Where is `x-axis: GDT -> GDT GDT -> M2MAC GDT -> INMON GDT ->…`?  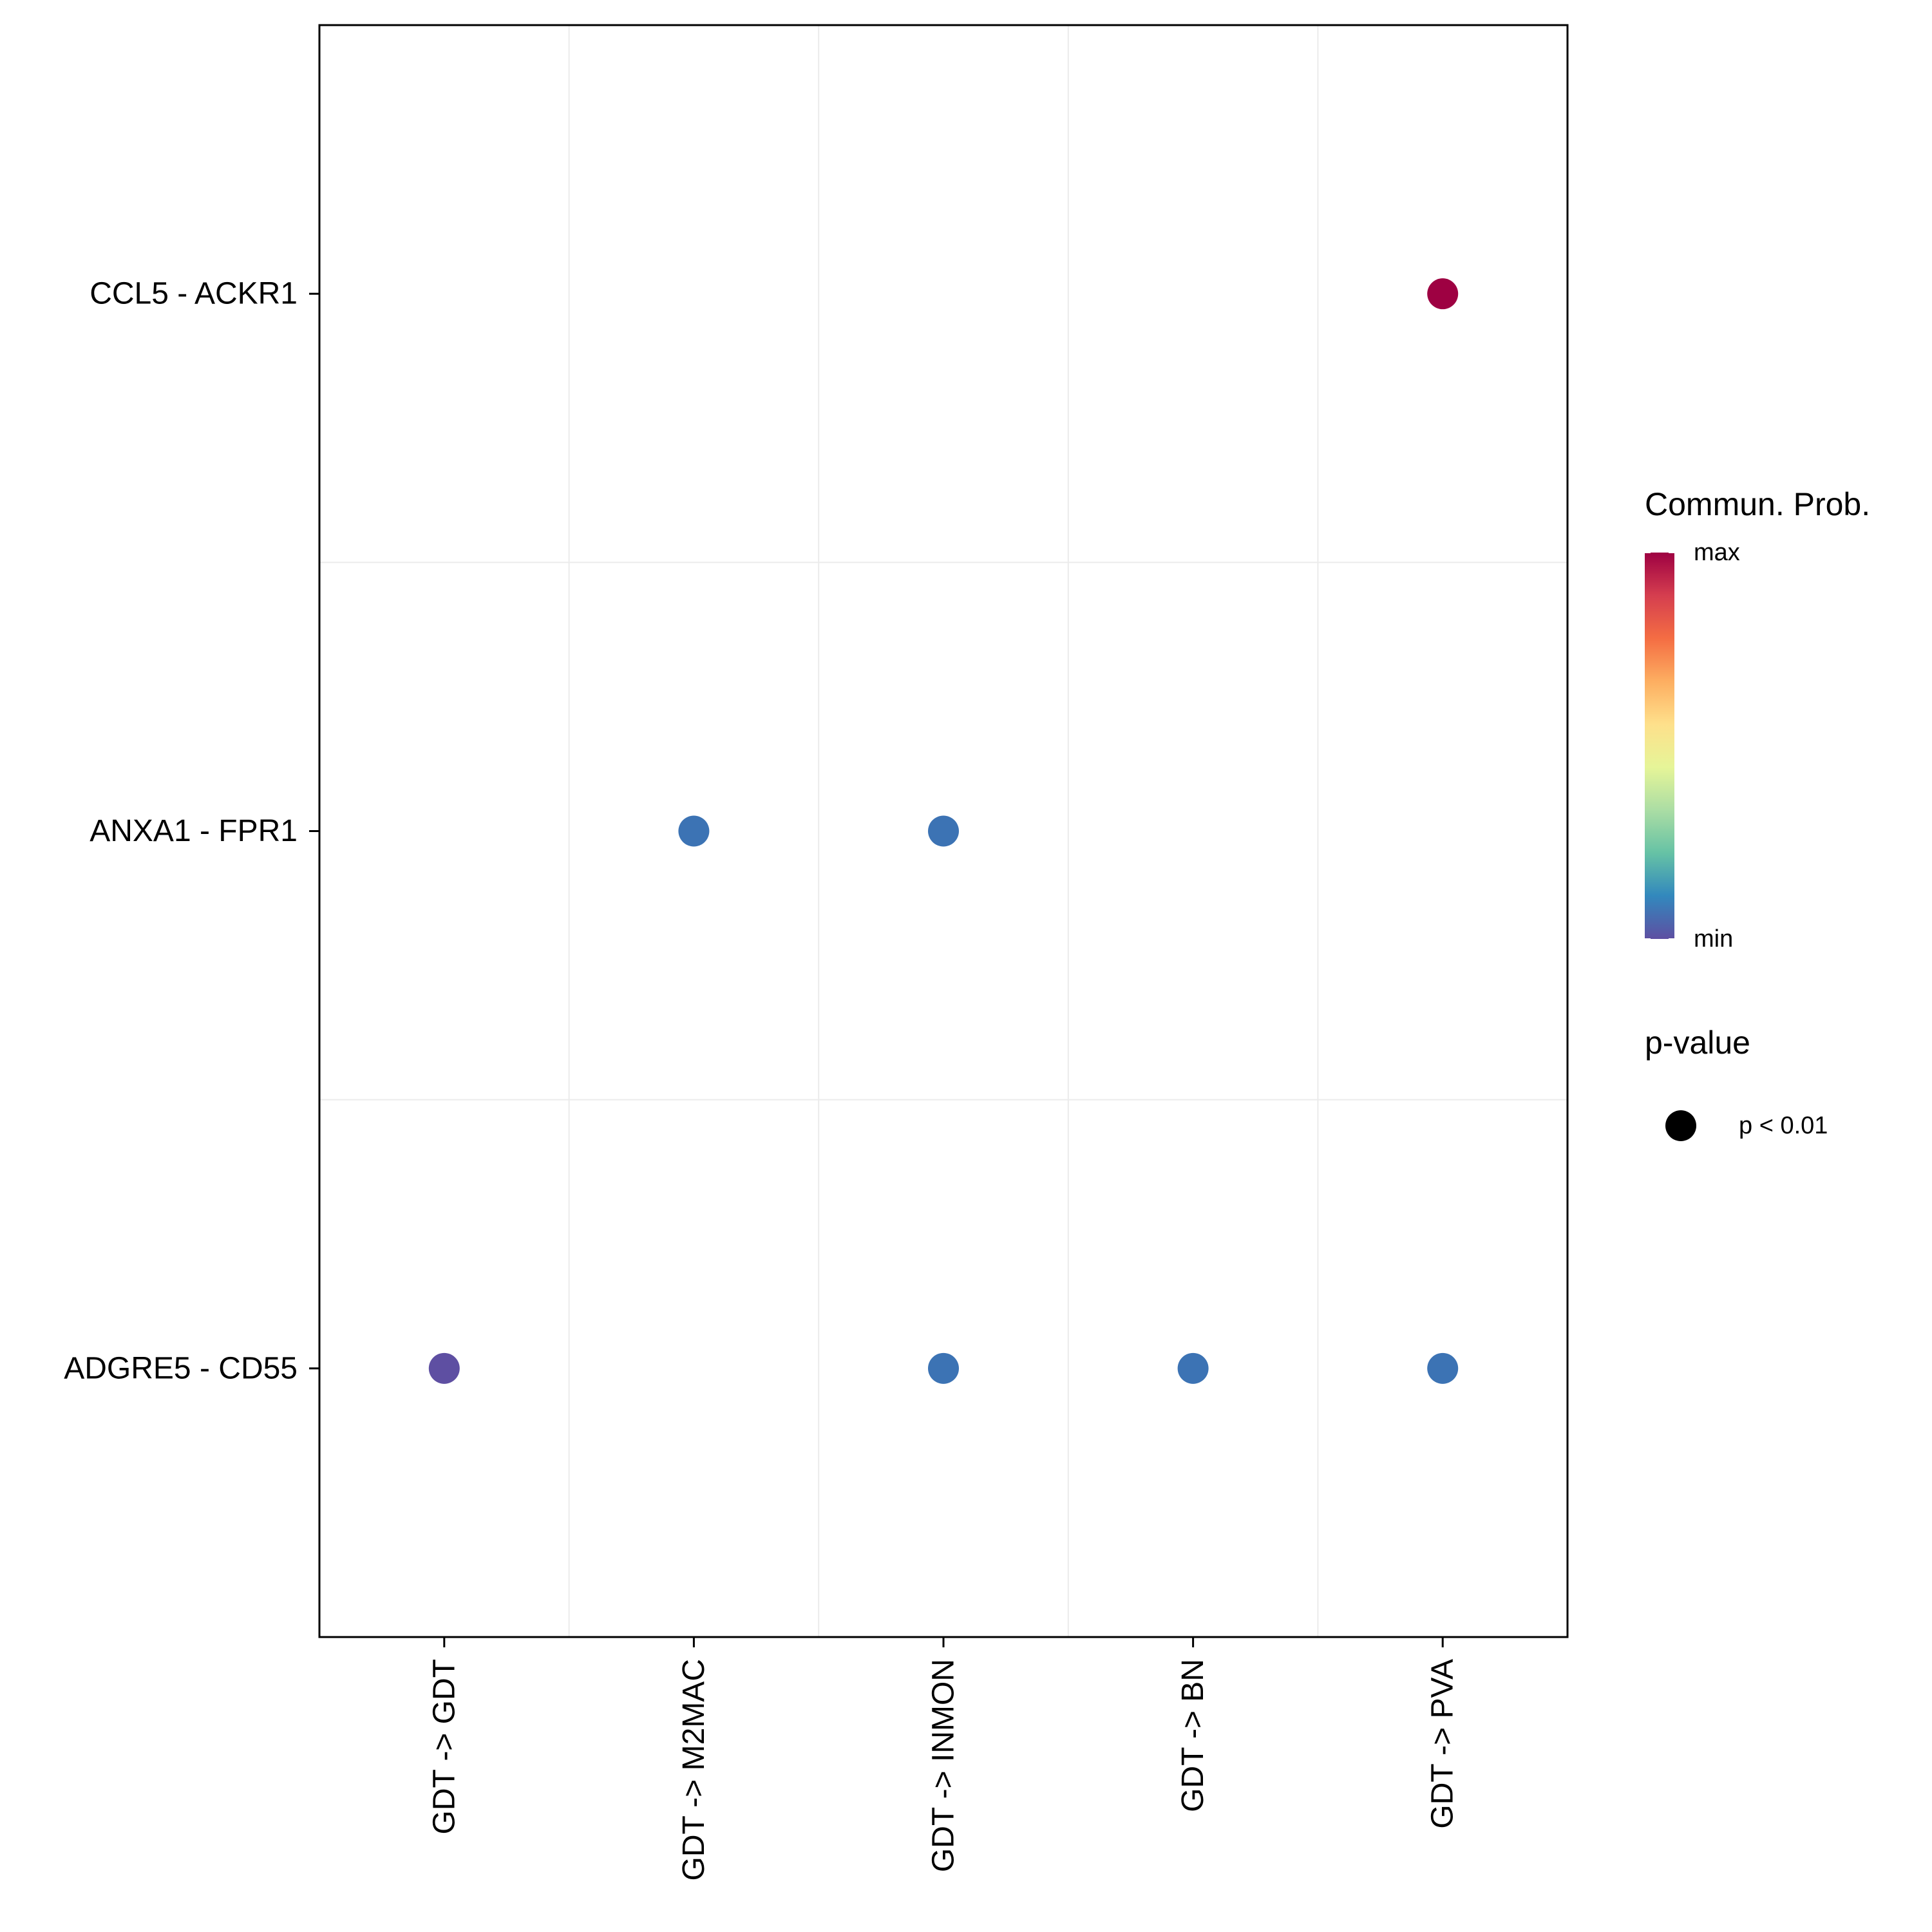
x-axis: GDT -> GDT GDT -> M2MAC GDT -> INMON GDT ->… is located at coordinates (943, 1758).